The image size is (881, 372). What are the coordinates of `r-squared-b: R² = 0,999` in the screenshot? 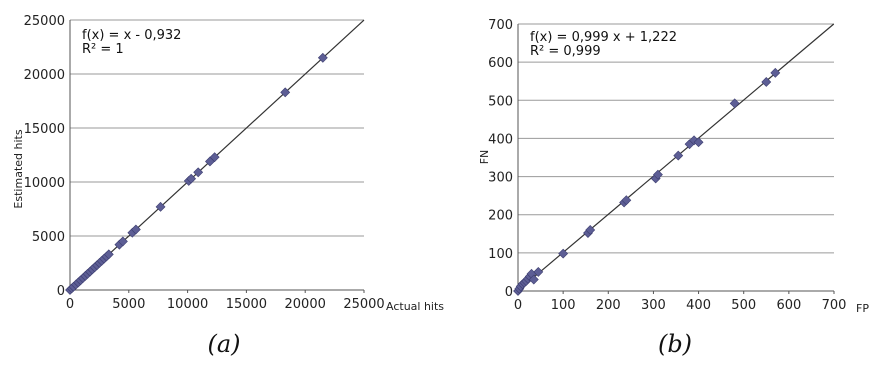 It's located at (565, 51).